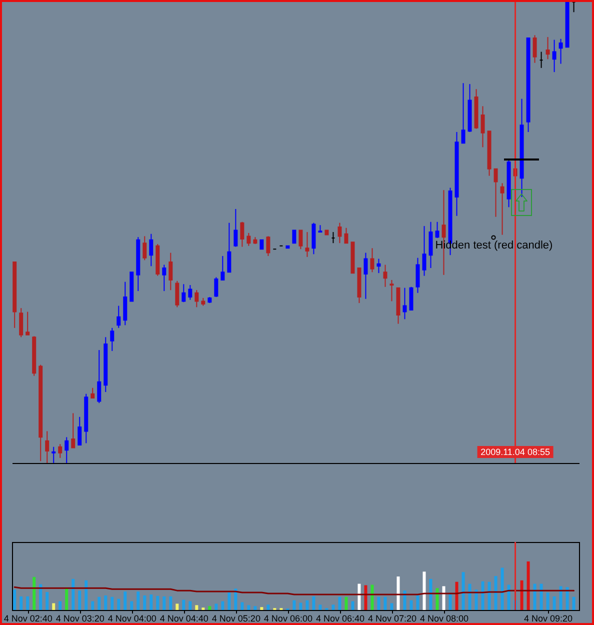 Image resolution: width=594 pixels, height=625 pixels. What do you see at coordinates (340, 619) in the screenshot?
I see `x-tick-label: 4 Nov 06:40` at bounding box center [340, 619].